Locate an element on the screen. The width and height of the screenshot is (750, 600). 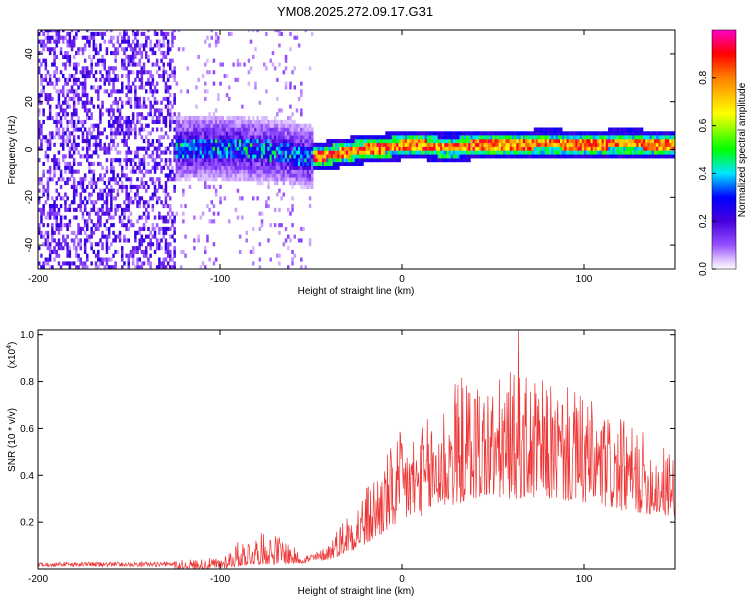
spectrogram-y-label: Frequency (Hz) is located at coordinates (12, 150).